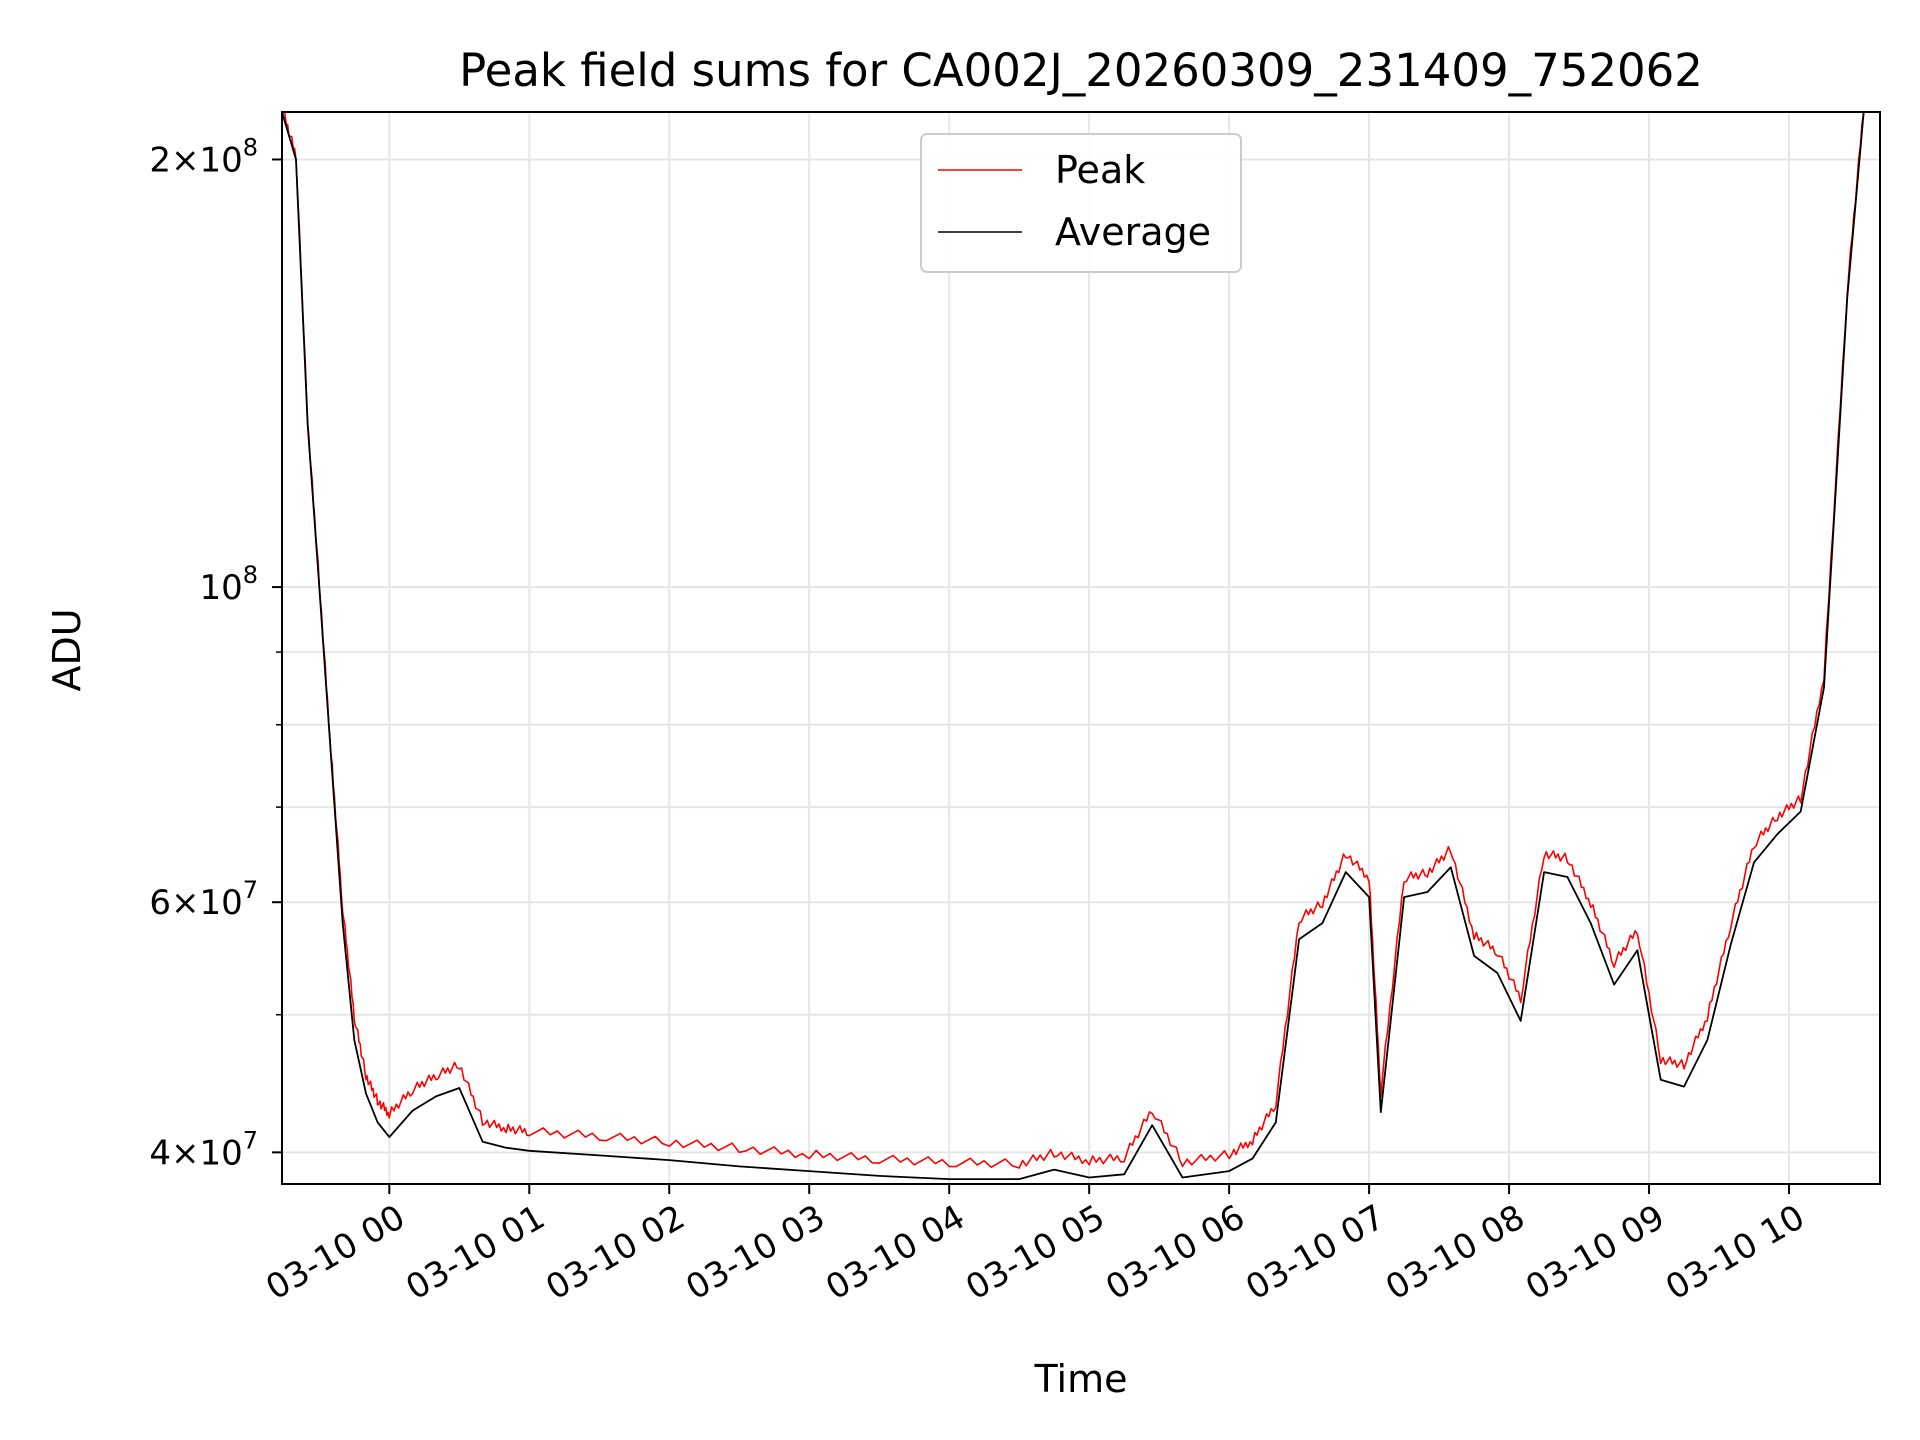 This screenshot has width=1920, height=1440. What do you see at coordinates (203, 156) in the screenshot?
I see `y-tick-label: 2×108` at bounding box center [203, 156].